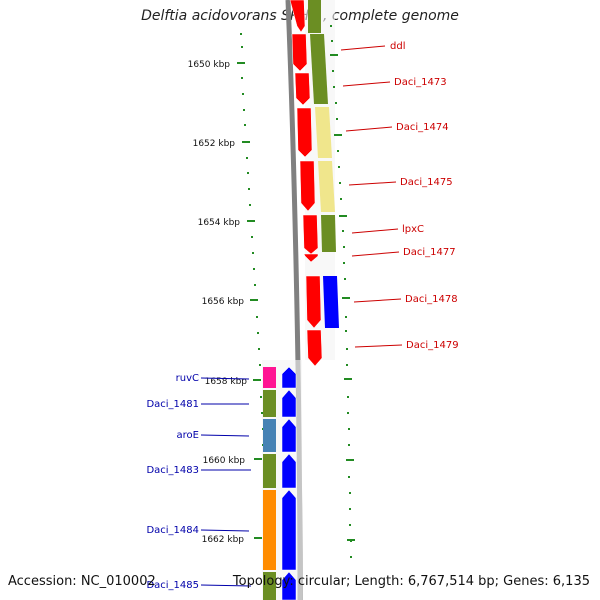 This screenshot has height=600, width=600. I want to click on gene-label-daci-1483: Daci_1483, so click(172, 470).